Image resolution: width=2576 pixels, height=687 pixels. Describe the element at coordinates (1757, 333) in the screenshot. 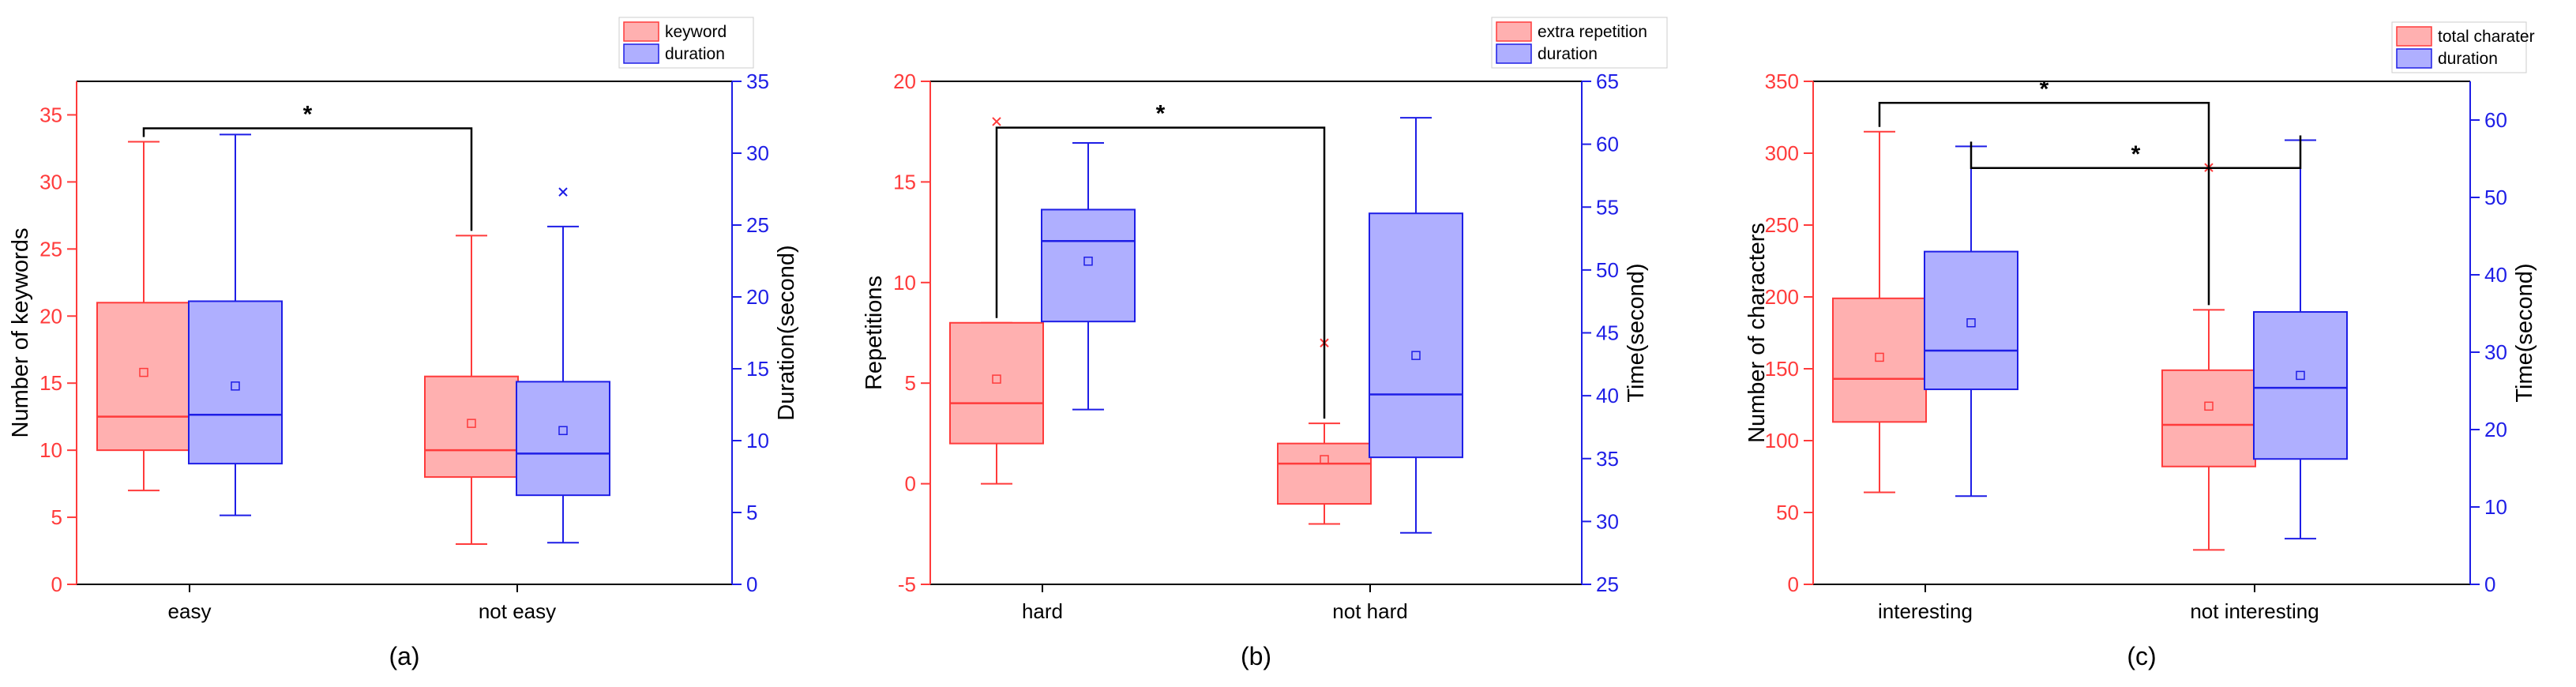

I see `left-axis-title: Number of characters` at that location.